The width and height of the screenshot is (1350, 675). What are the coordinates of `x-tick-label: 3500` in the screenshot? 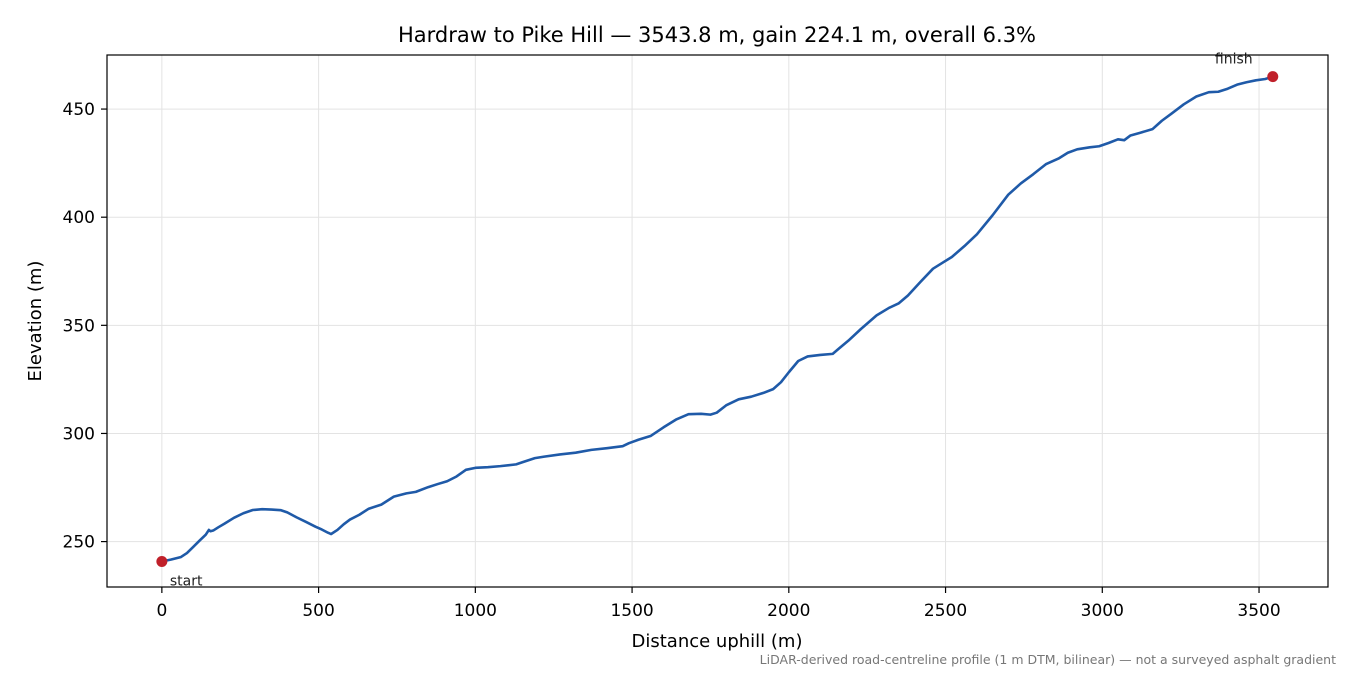 It's located at (1258, 611).